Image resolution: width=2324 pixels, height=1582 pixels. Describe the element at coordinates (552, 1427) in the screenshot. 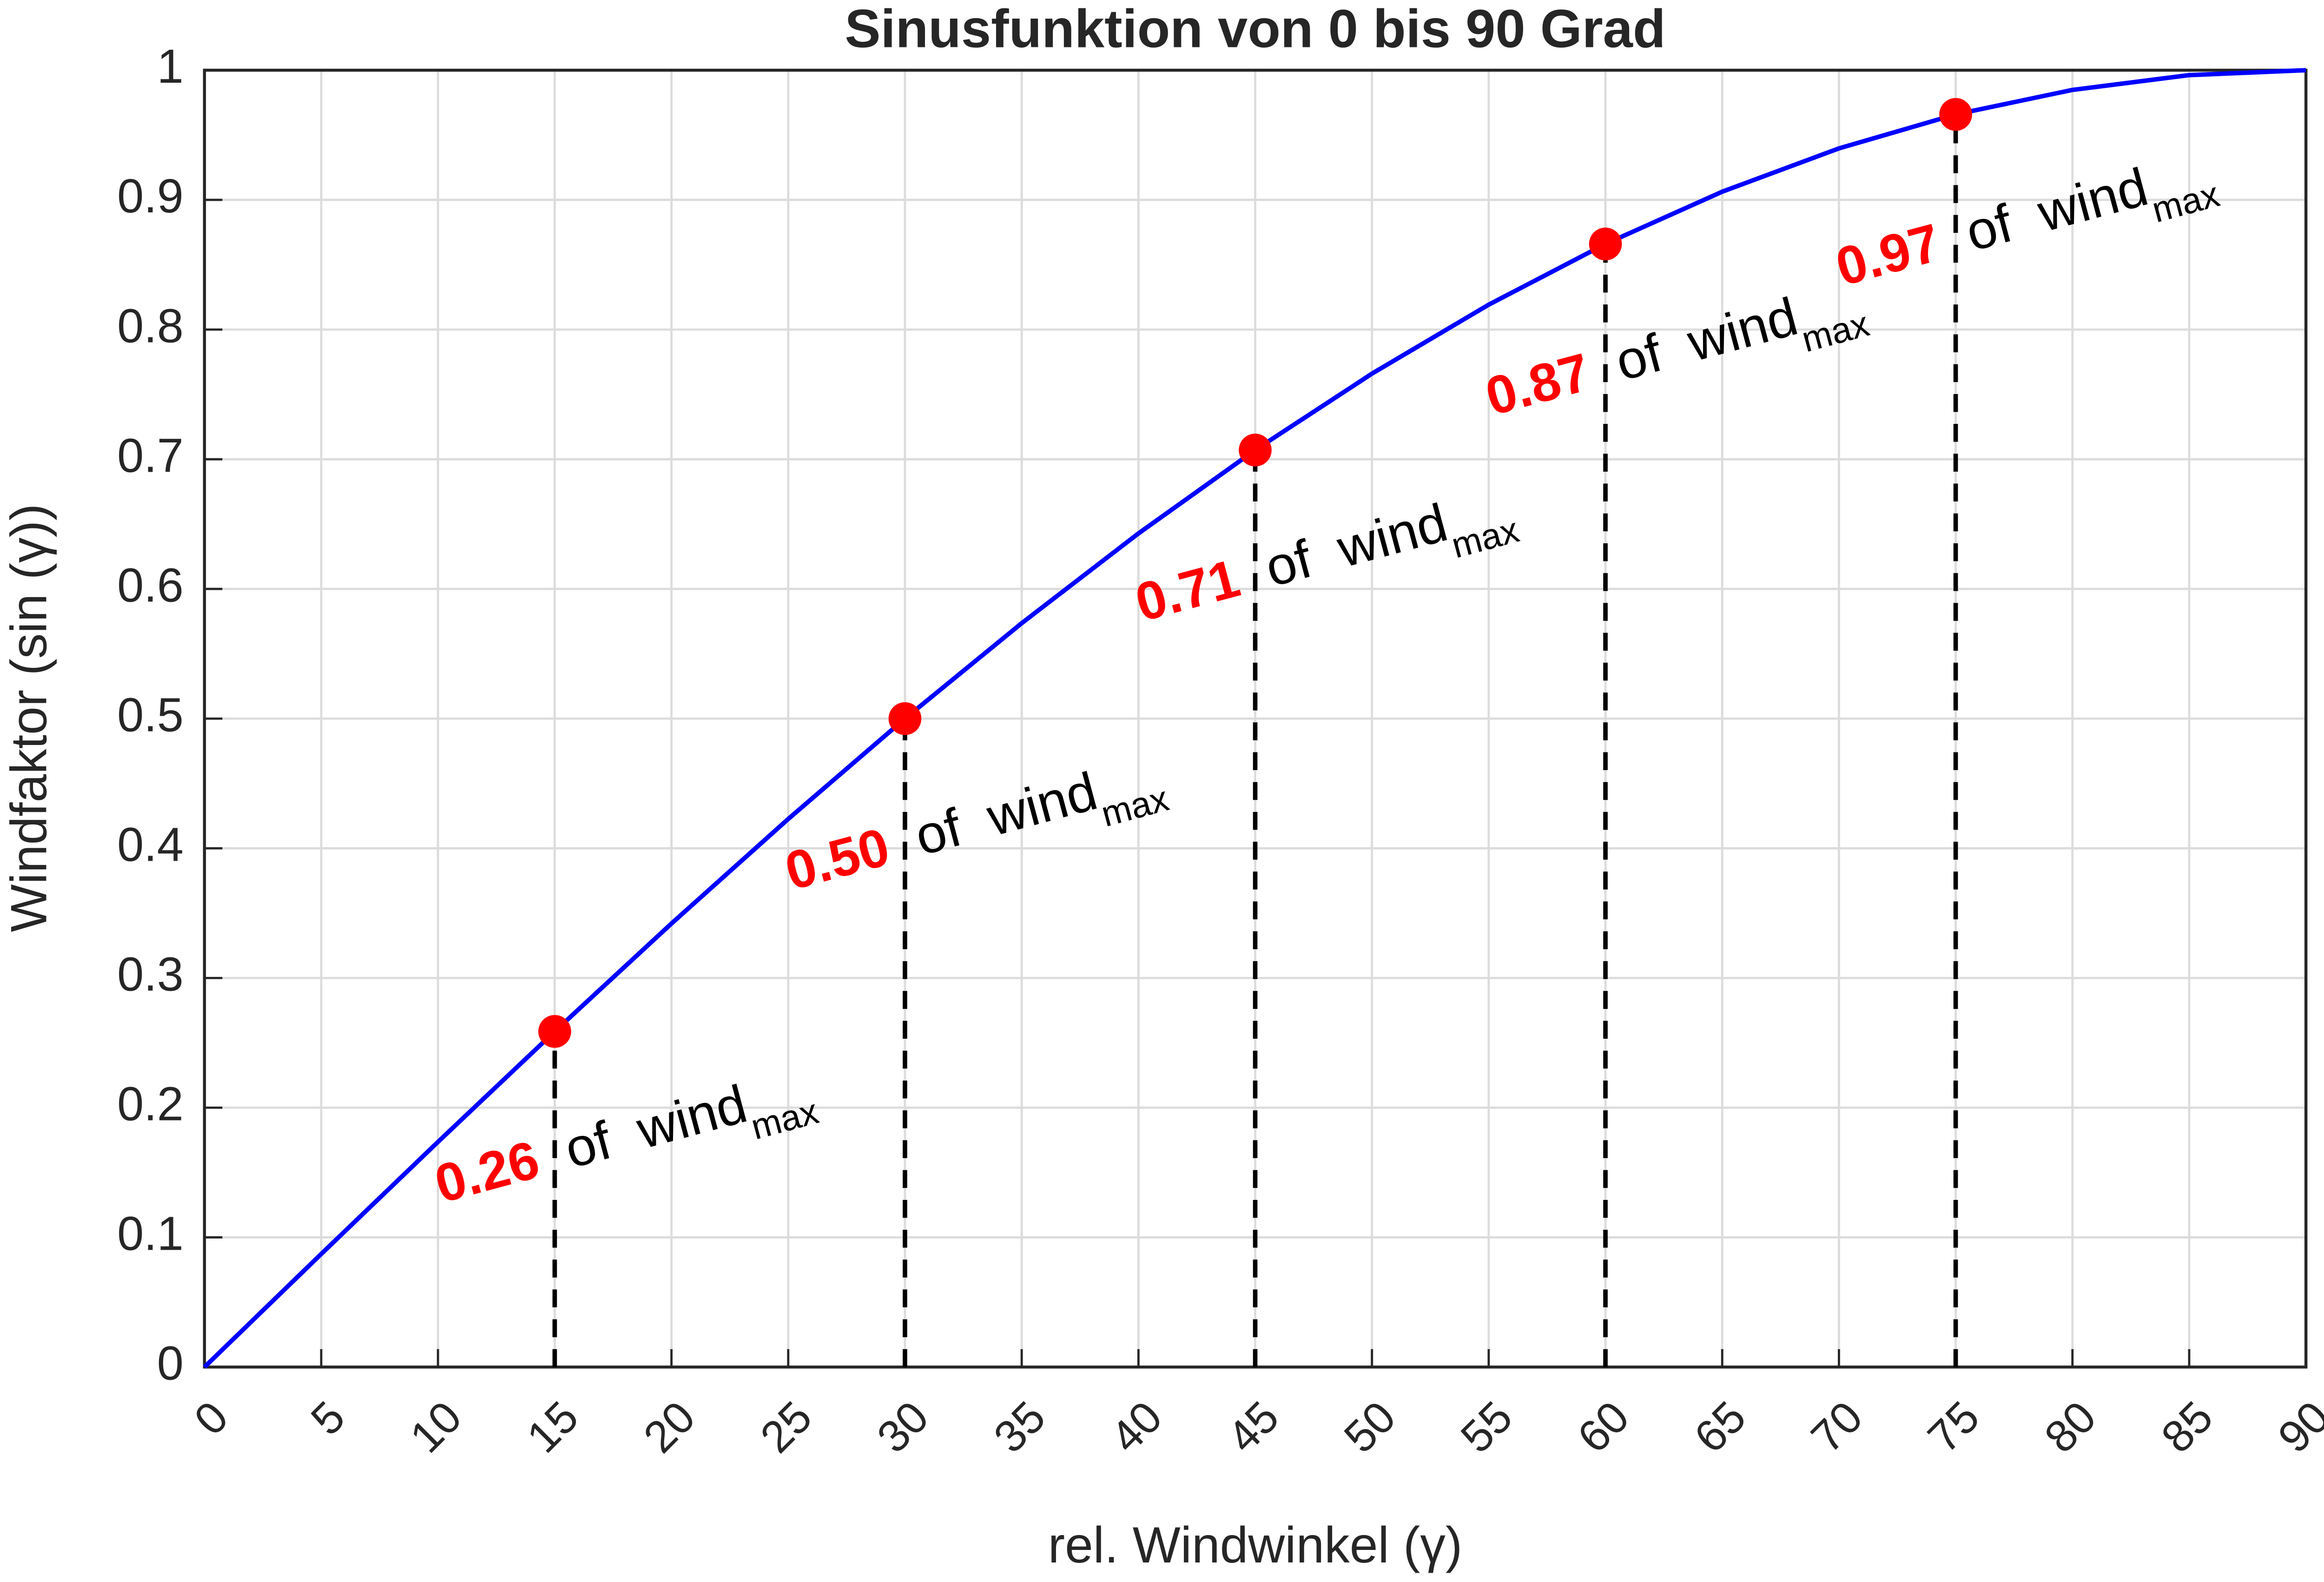

I see `x-tick-label: 15` at that location.